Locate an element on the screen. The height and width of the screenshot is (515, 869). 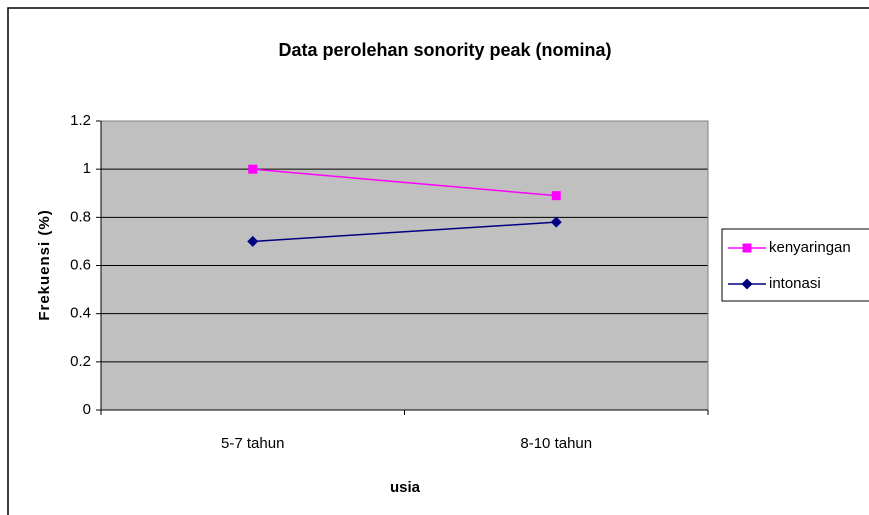
y-tick-label: 0 is located at coordinates (87, 409).